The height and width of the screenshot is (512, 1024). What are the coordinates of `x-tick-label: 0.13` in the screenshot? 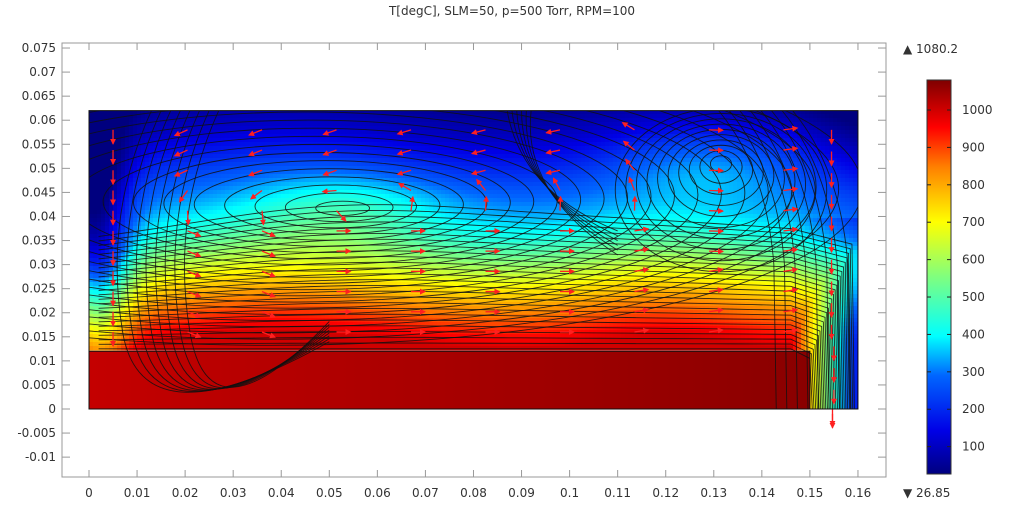 It's located at (713, 493).